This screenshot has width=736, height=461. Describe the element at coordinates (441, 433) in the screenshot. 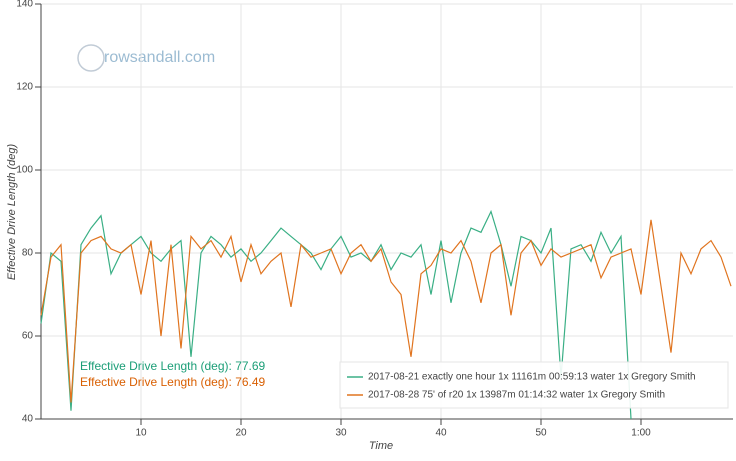

I see `x-tick-label: 40` at that location.